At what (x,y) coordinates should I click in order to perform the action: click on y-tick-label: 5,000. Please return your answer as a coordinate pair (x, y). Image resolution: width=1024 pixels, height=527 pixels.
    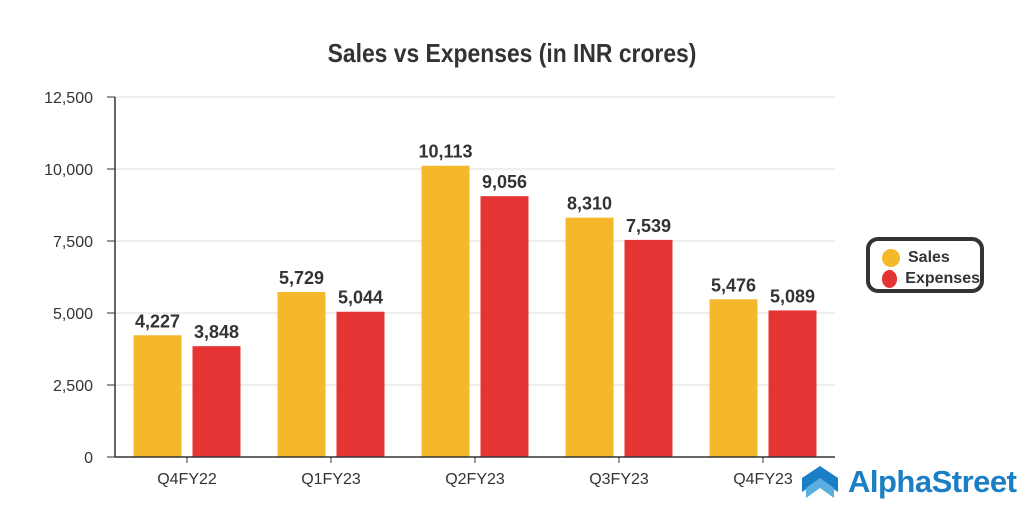
    Looking at the image, I should click on (73, 314).